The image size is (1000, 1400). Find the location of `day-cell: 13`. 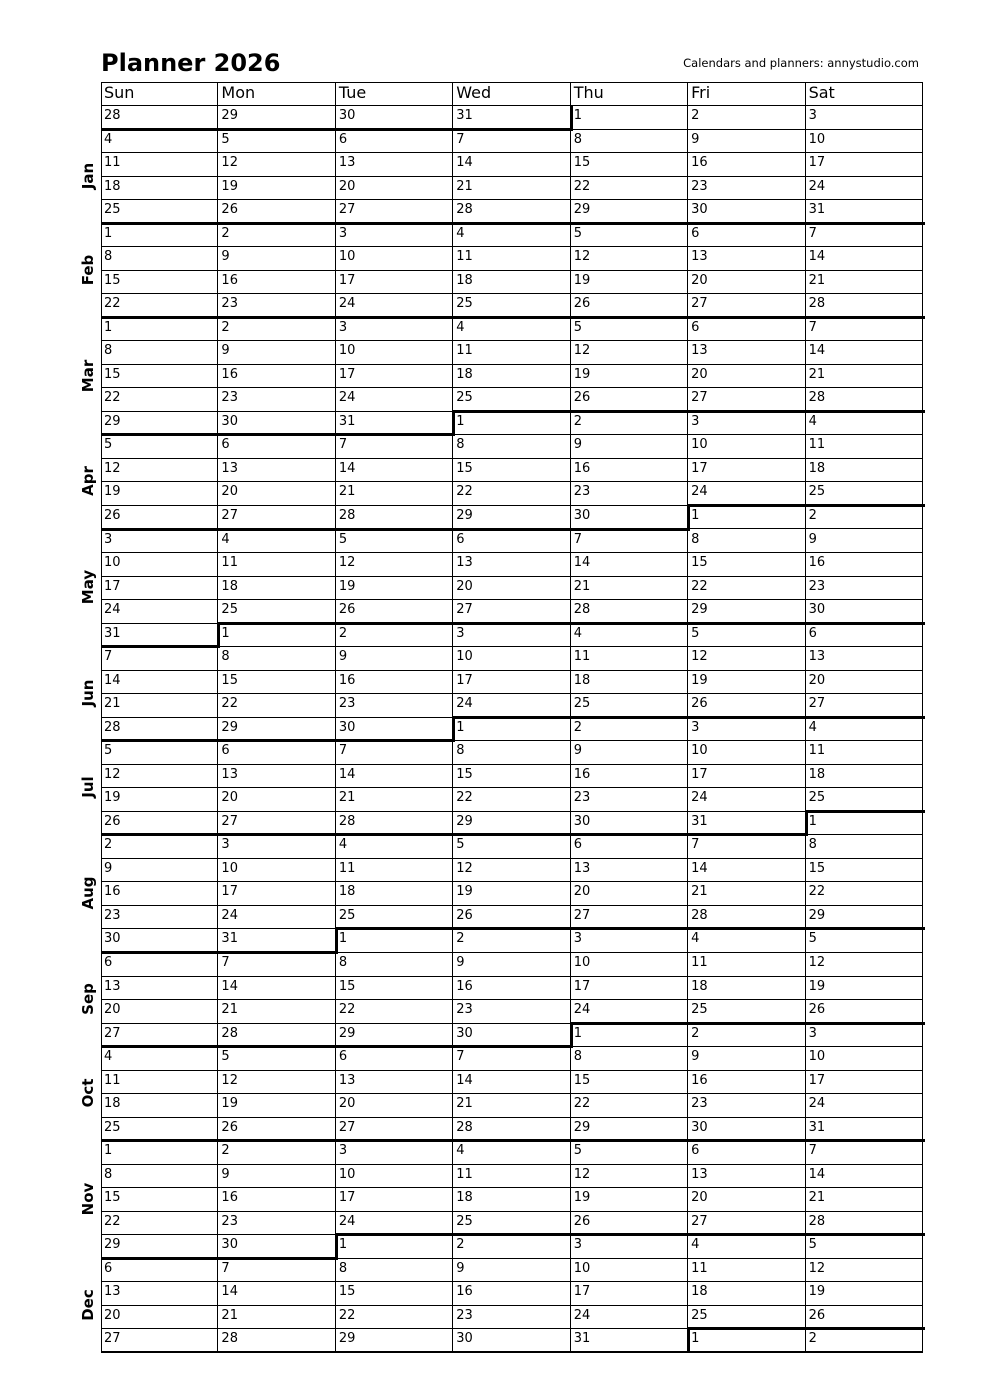

day-cell: 13 is located at coordinates (277, 776).